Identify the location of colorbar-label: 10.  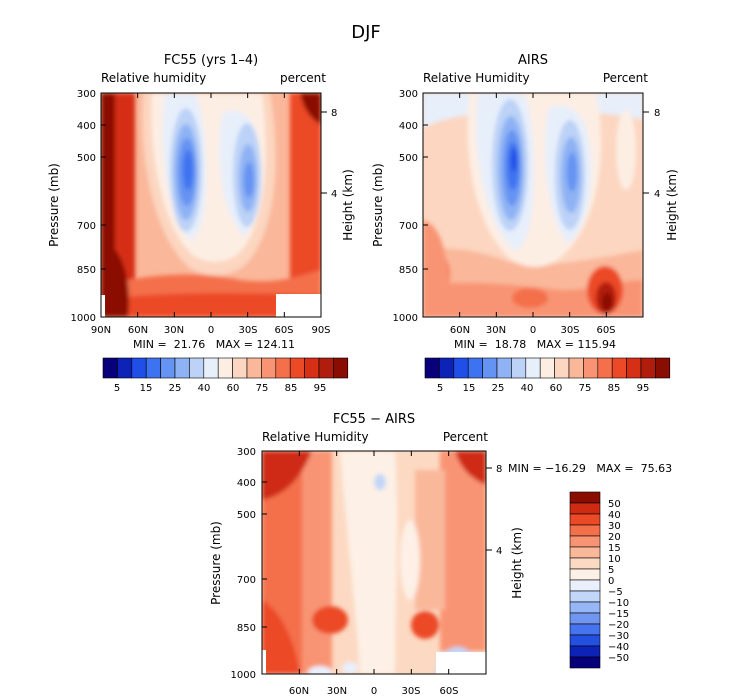
(614, 559).